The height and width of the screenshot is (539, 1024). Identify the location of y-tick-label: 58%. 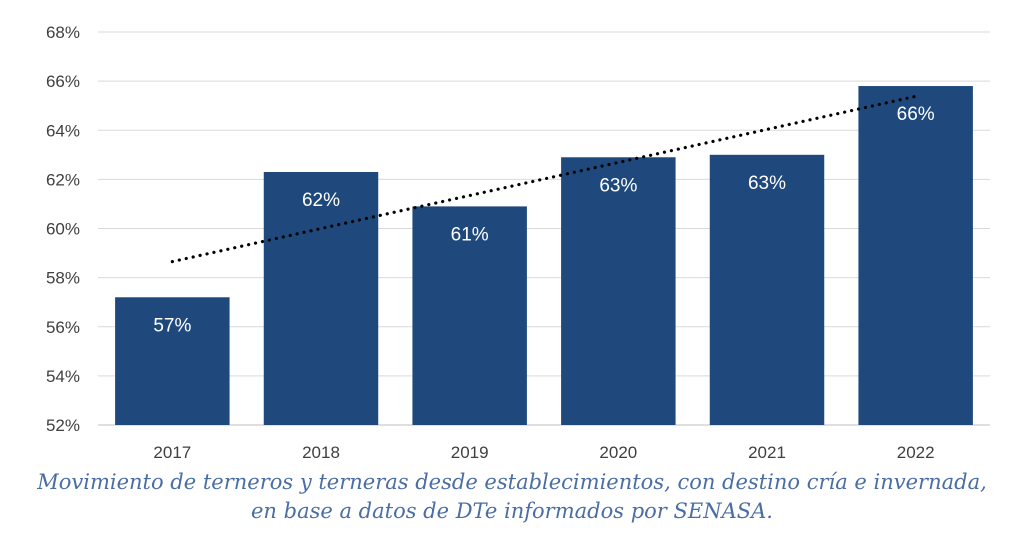
(63, 278).